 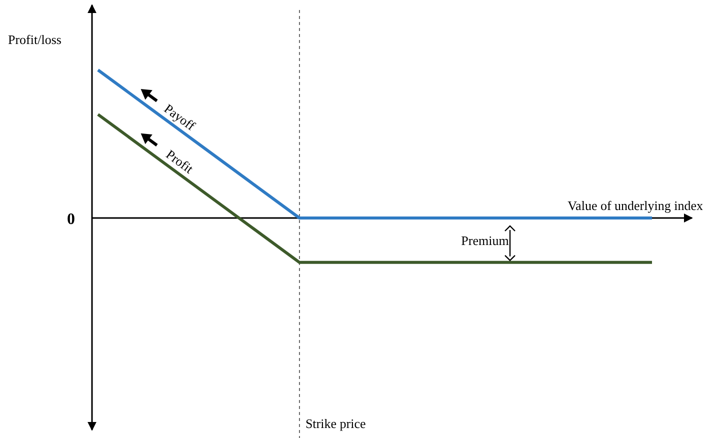 What do you see at coordinates (636, 205) in the screenshot?
I see `x-axis-title: Value of underlying index` at bounding box center [636, 205].